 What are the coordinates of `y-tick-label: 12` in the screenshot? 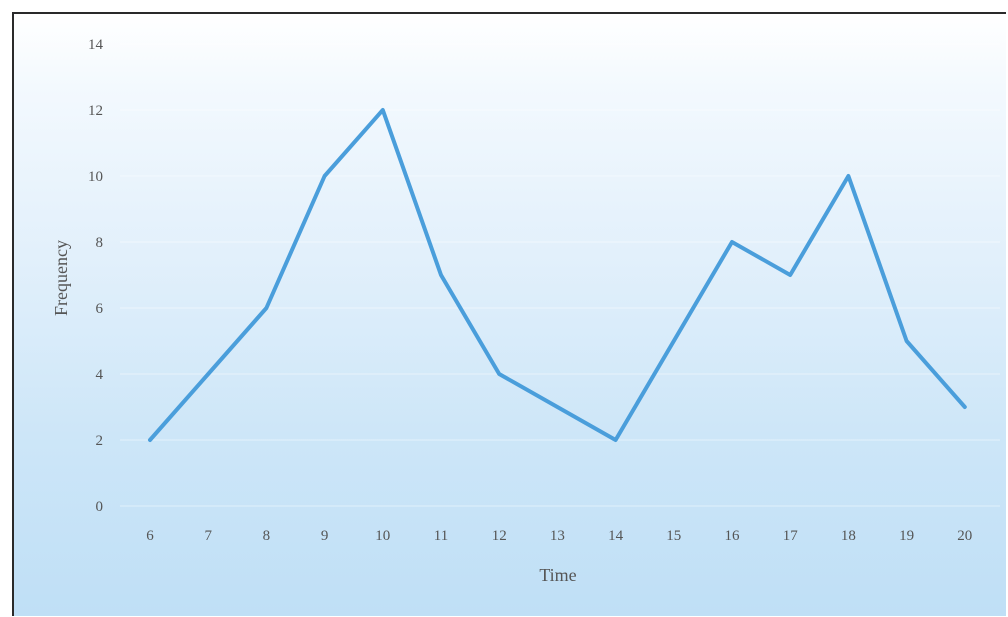 It's located at (95, 111).